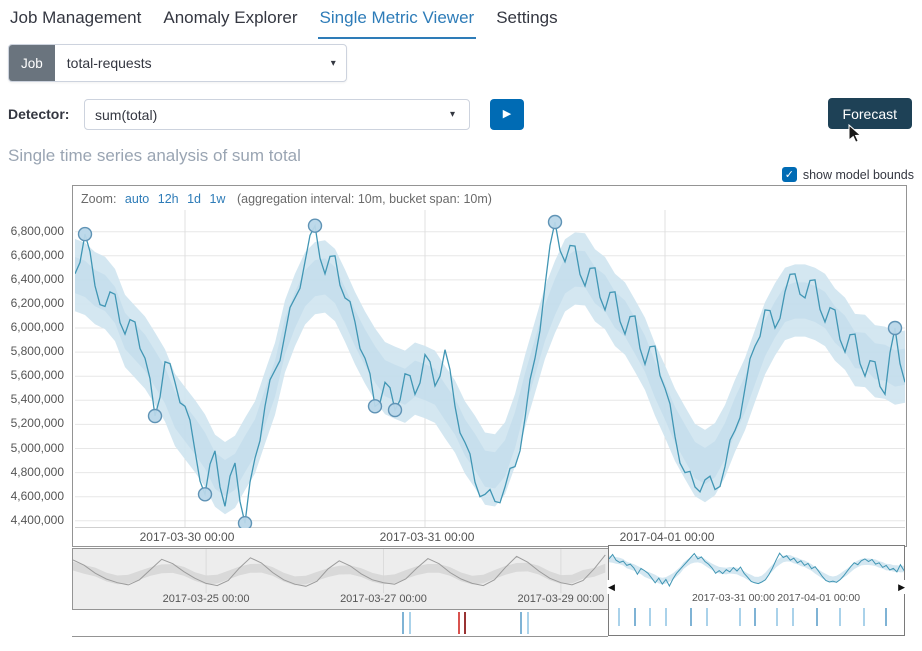 This screenshot has height=651, width=922. Describe the element at coordinates (37, 278) in the screenshot. I see `y-axis-label: 6,400,000` at that location.